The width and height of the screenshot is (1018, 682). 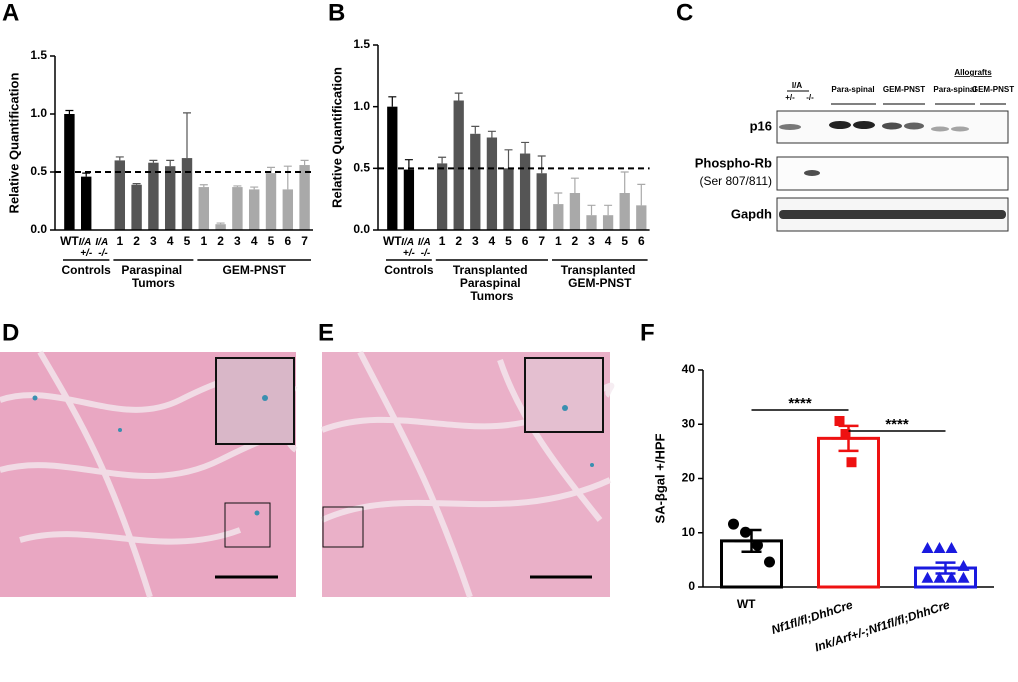 What do you see at coordinates (733, 162) in the screenshot?
I see `blot-row-label: Phospho-Rb` at bounding box center [733, 162].